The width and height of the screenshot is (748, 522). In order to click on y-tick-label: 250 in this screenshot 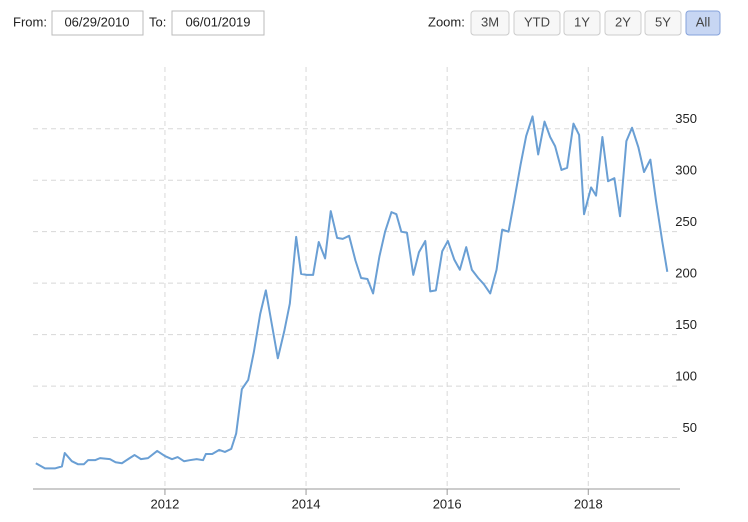, I will do `click(686, 221)`.